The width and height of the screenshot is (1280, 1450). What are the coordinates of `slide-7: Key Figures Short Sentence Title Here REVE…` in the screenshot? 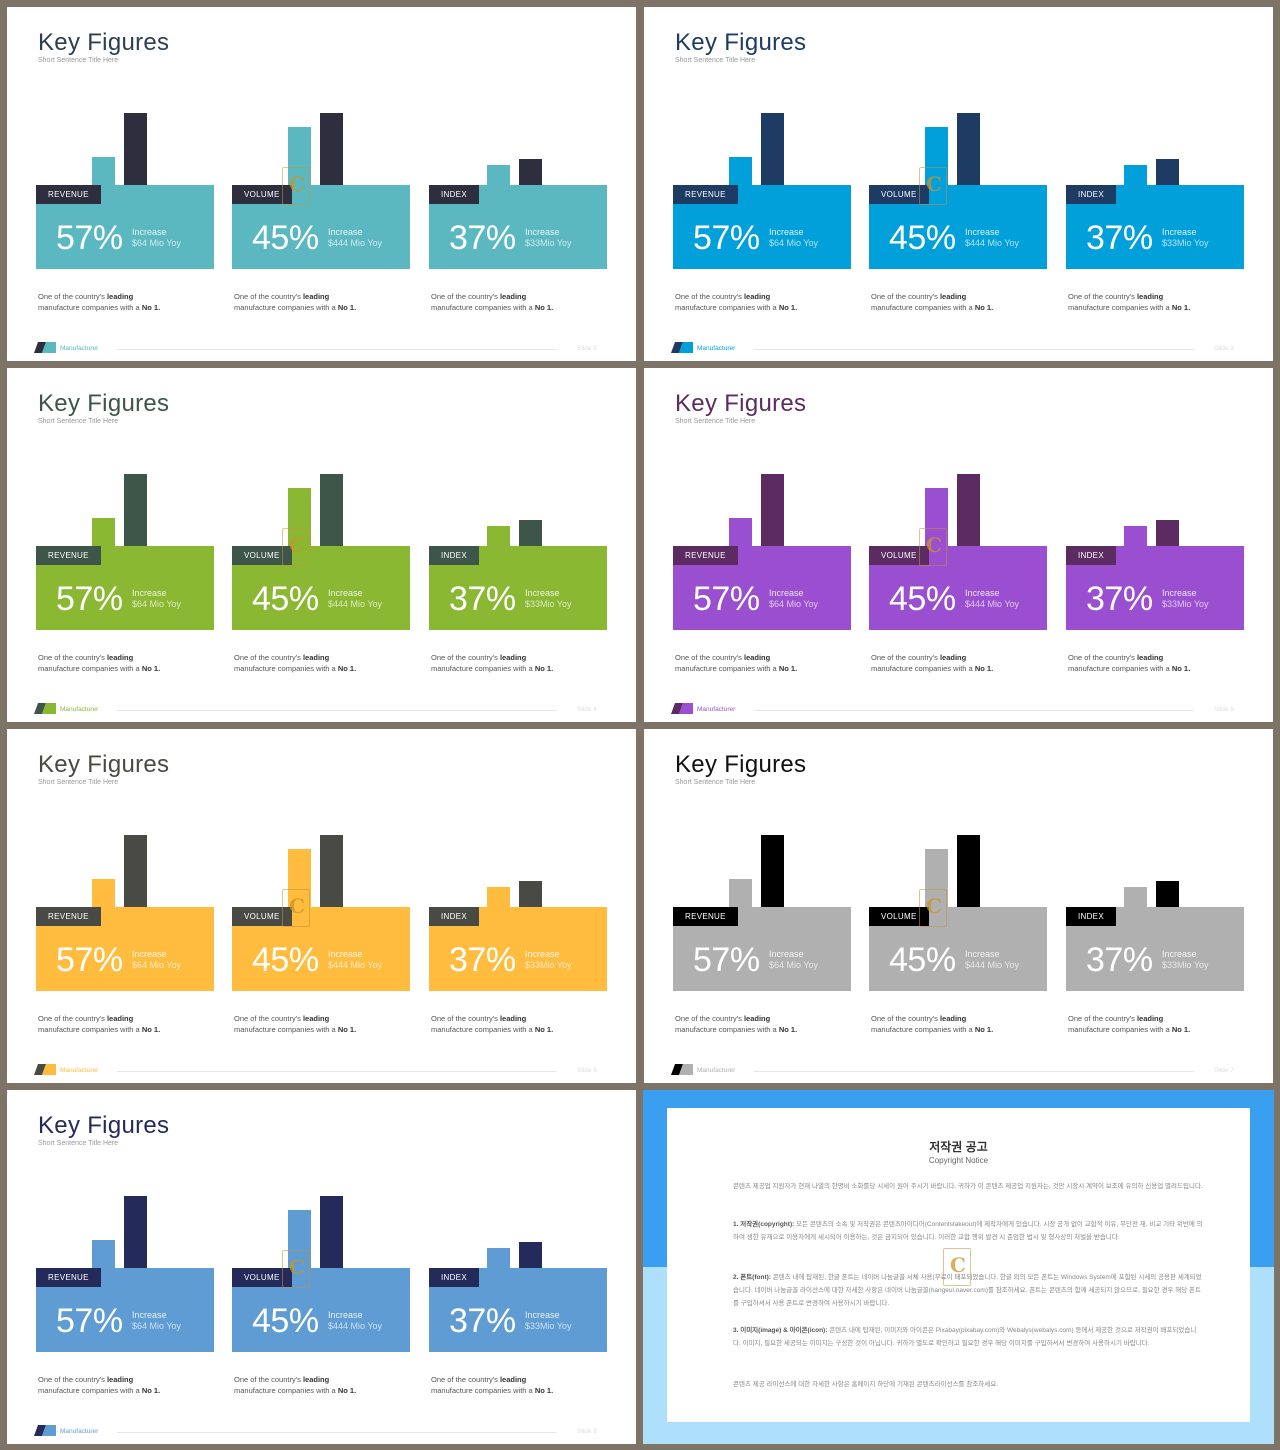 It's located at (958, 906).